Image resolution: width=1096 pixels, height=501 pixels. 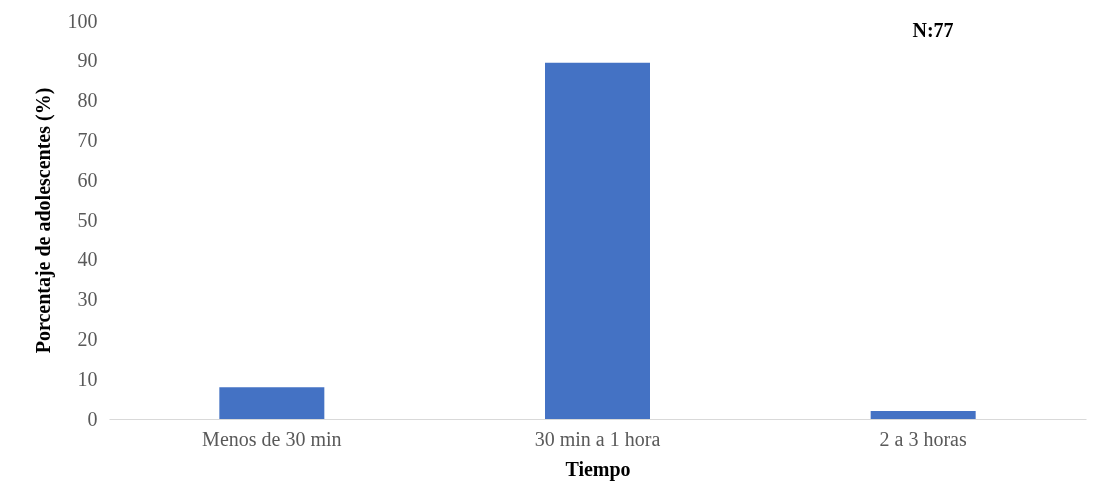 I want to click on y-tick-label: 80, so click(x=87, y=100).